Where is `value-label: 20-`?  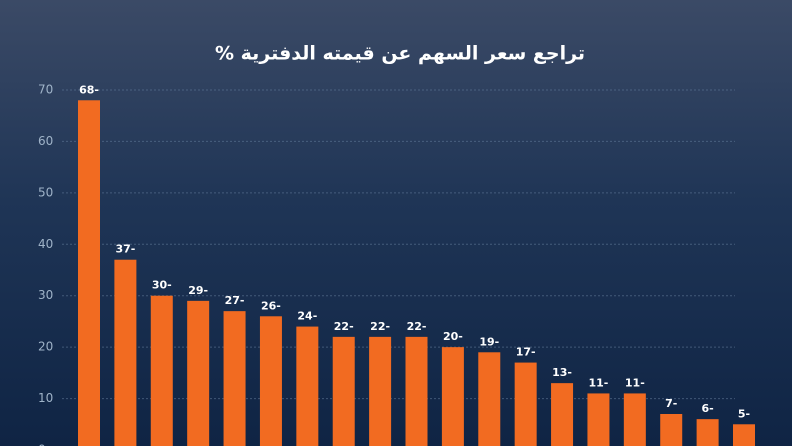 value-label: 20- is located at coordinates (453, 336).